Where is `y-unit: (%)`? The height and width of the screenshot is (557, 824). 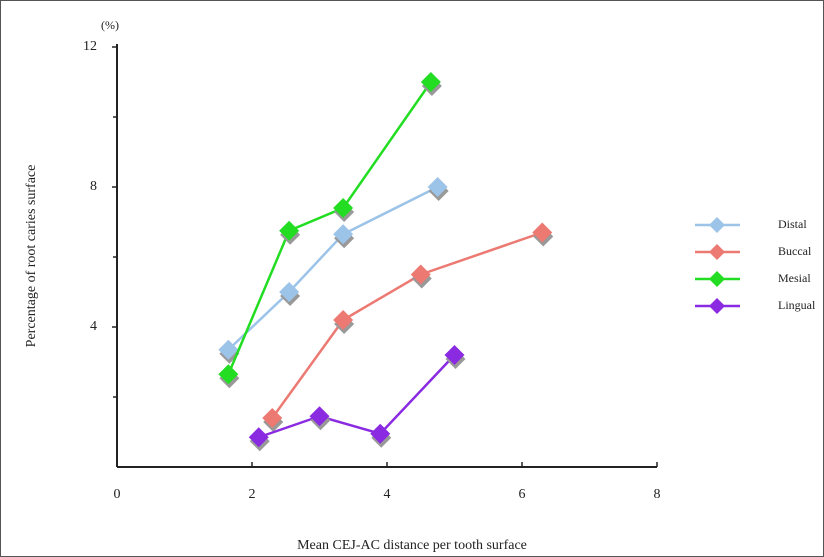
y-unit: (%) is located at coordinates (110, 25).